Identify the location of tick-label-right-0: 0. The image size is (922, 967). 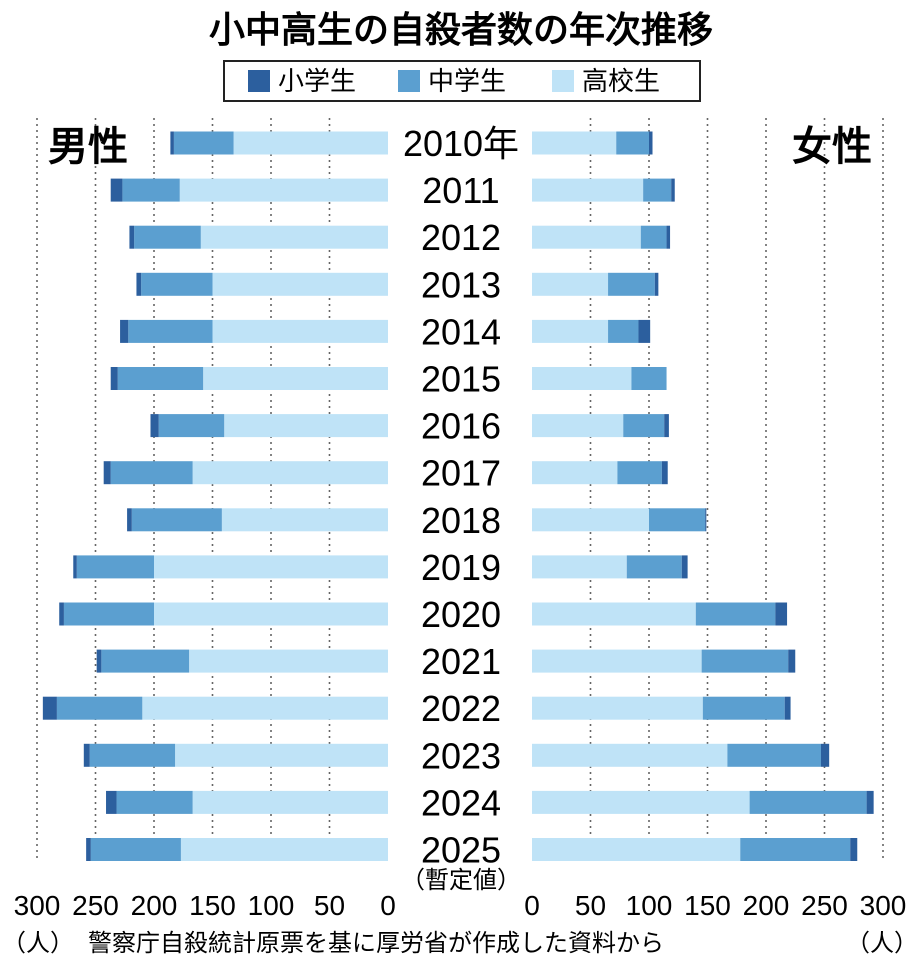
(532, 905).